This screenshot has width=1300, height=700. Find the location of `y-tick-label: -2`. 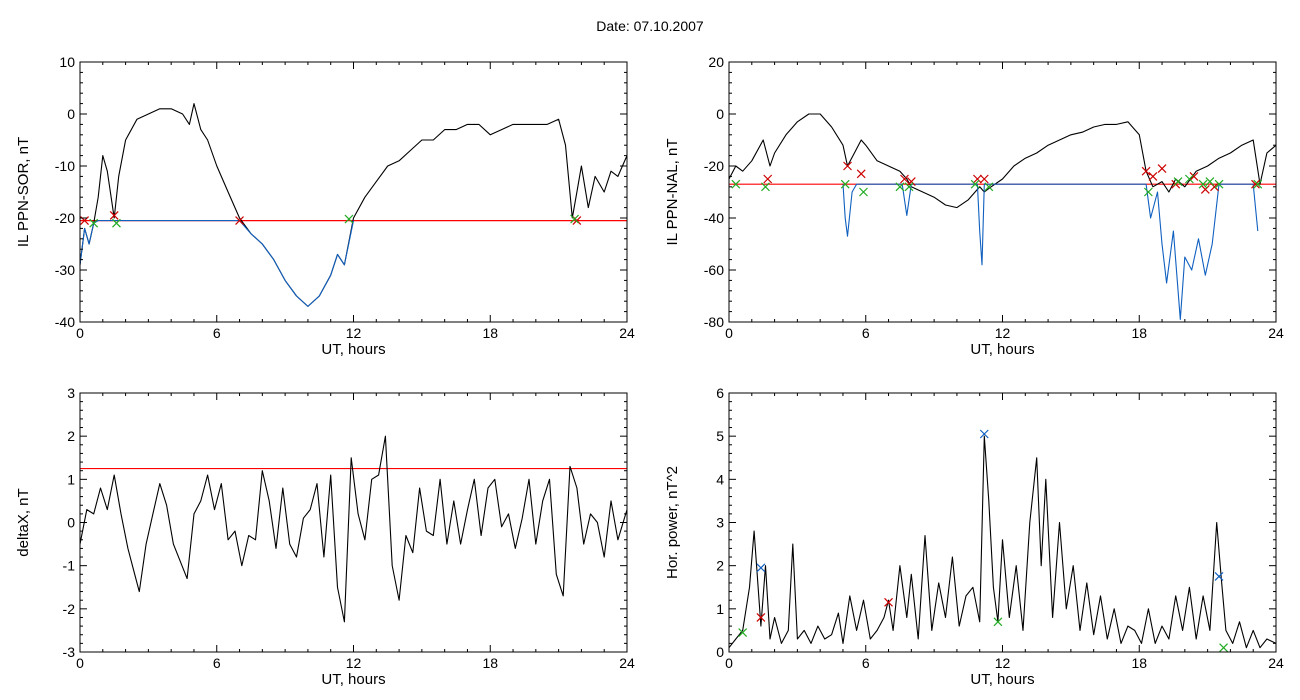

y-tick-label: -2 is located at coordinates (69, 609).